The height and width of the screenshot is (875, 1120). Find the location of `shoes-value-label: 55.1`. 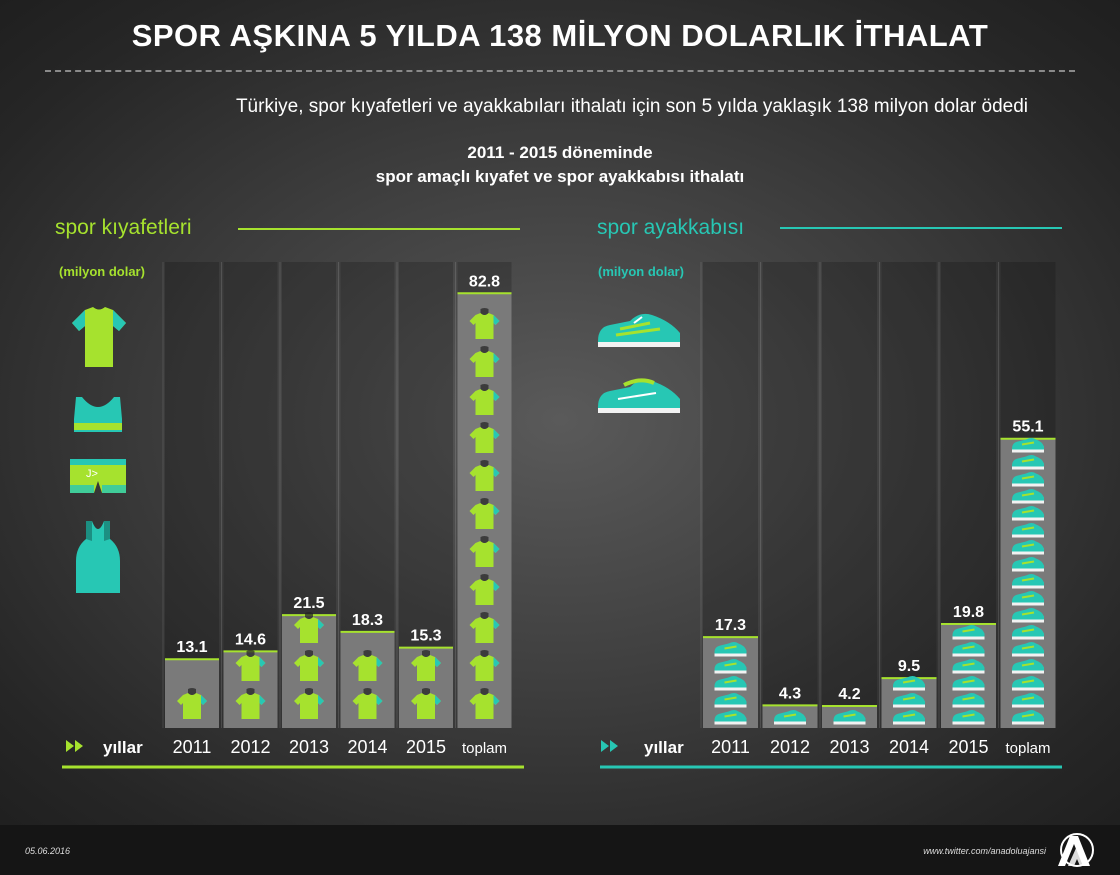

shoes-value-label: 55.1 is located at coordinates (1027, 427).